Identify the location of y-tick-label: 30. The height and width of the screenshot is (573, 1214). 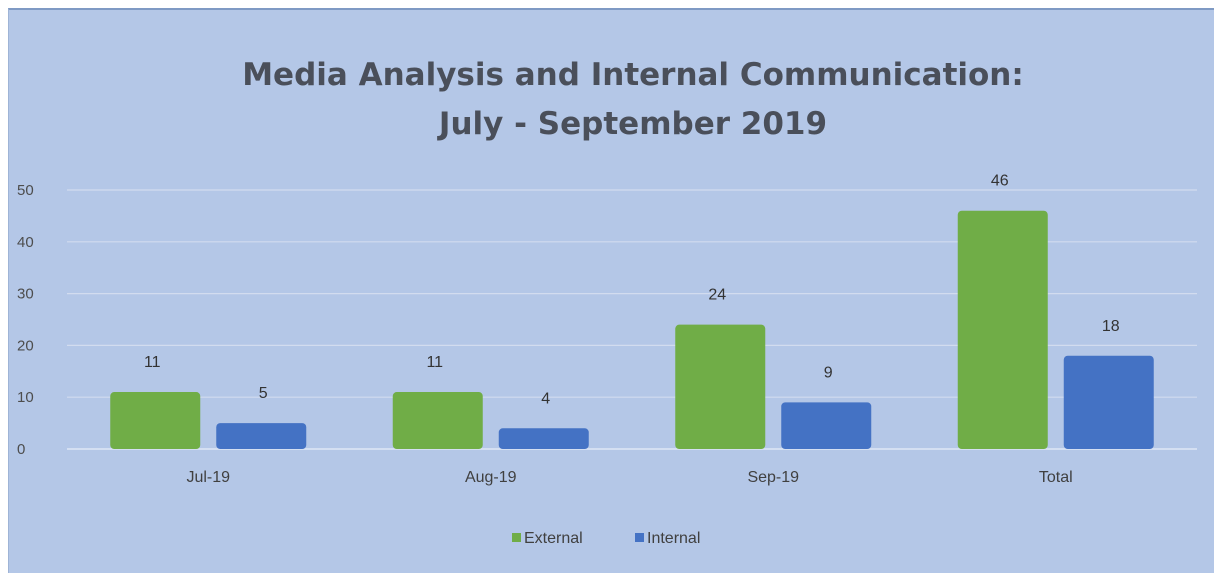
(25, 294).